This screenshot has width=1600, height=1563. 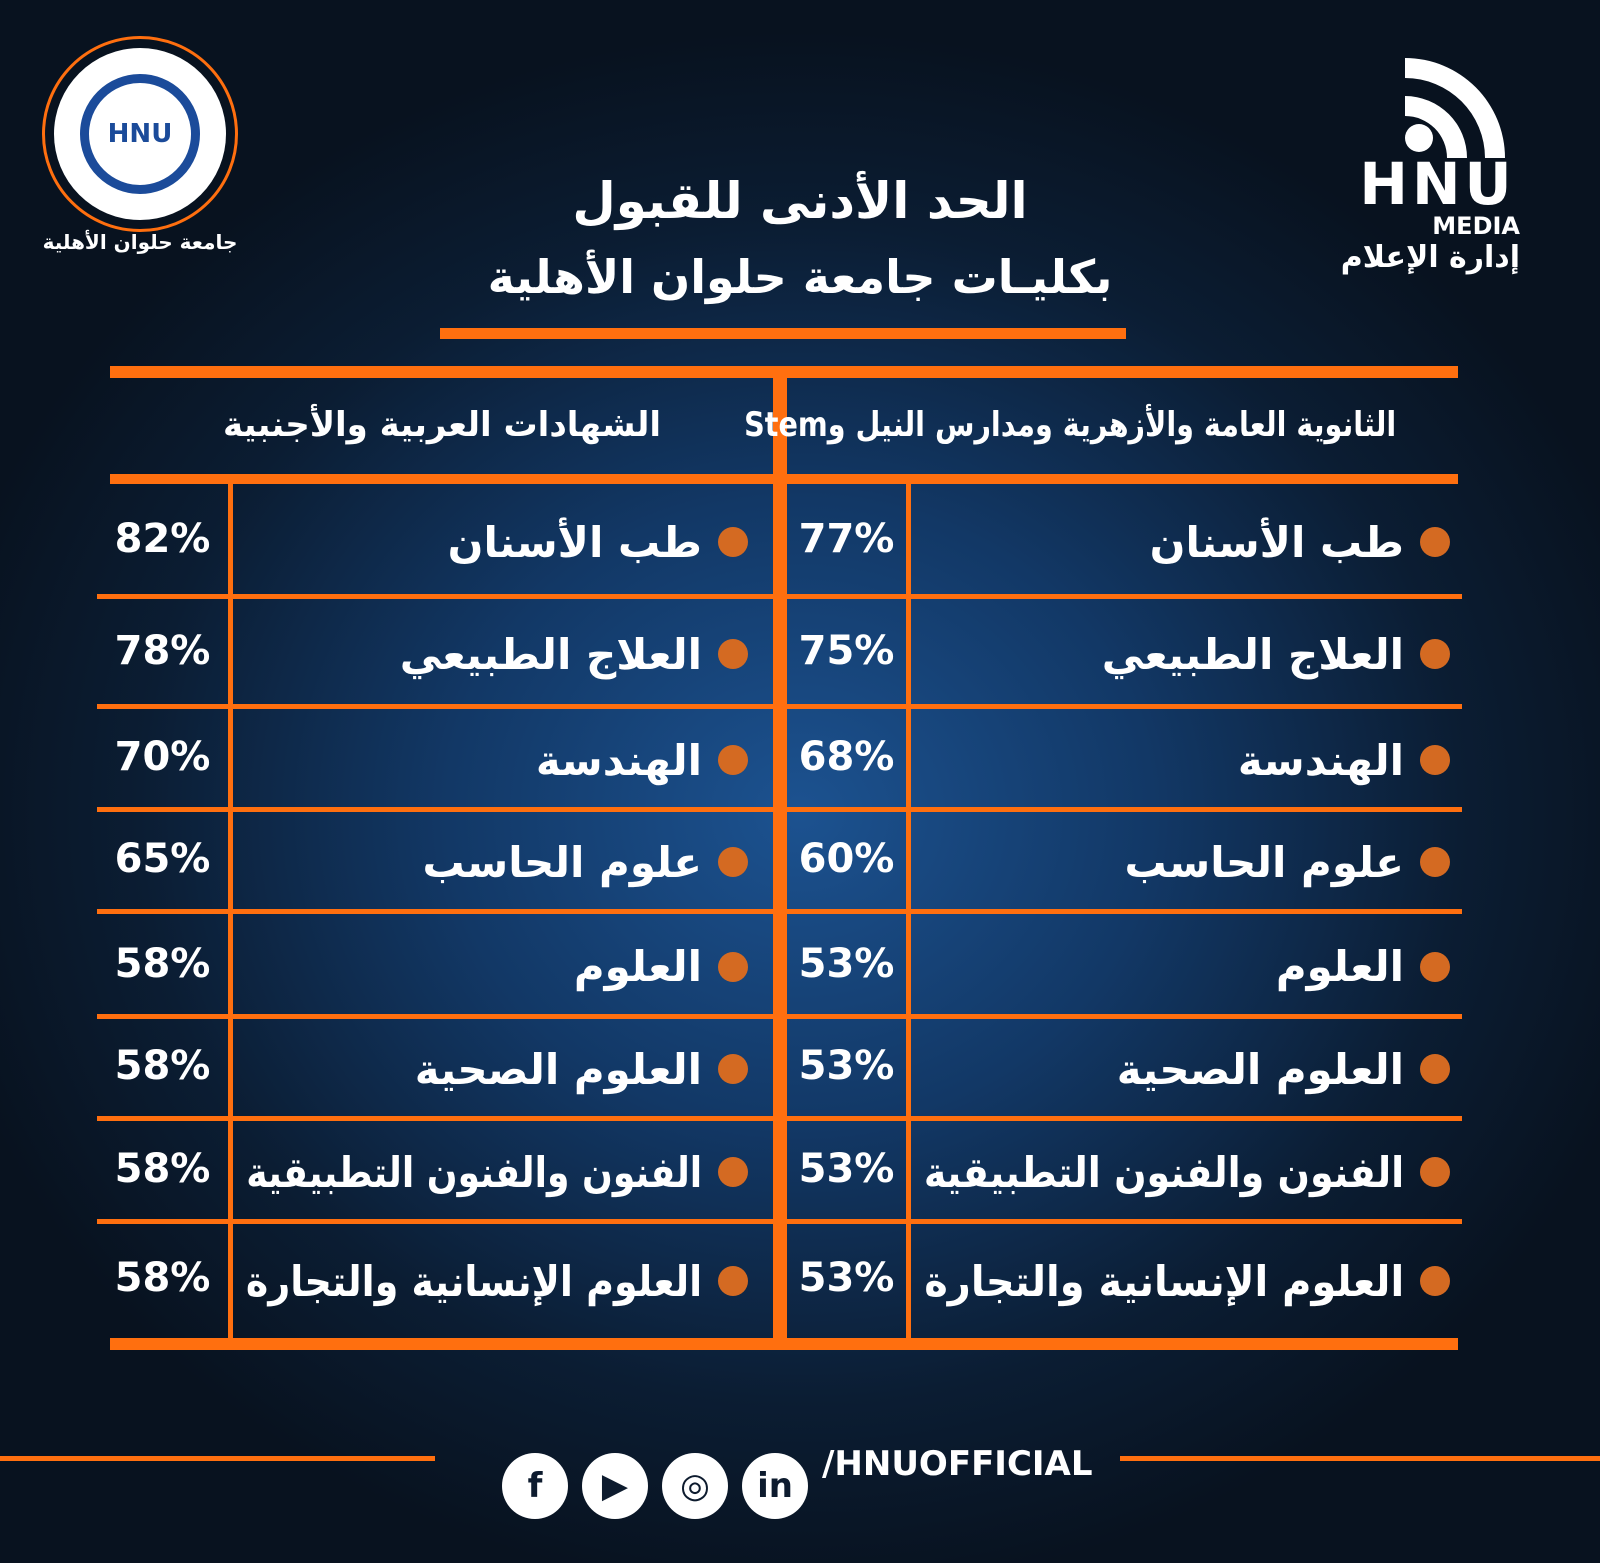 What do you see at coordinates (162, 539) in the screenshot?
I see `min-score-left: 82%` at bounding box center [162, 539].